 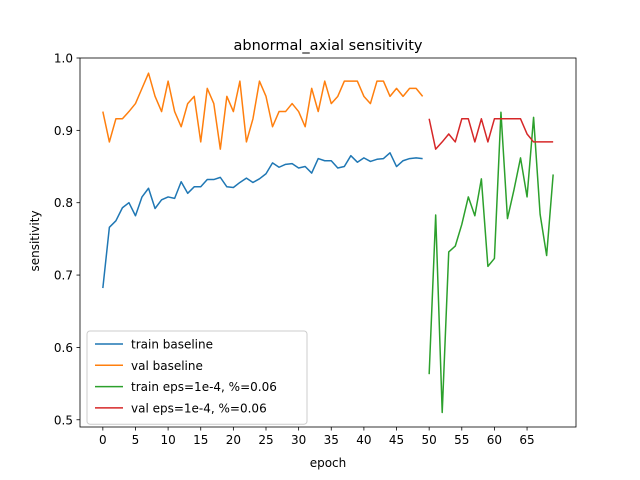 I want to click on y-tick-label: 0.8, so click(x=63, y=203).